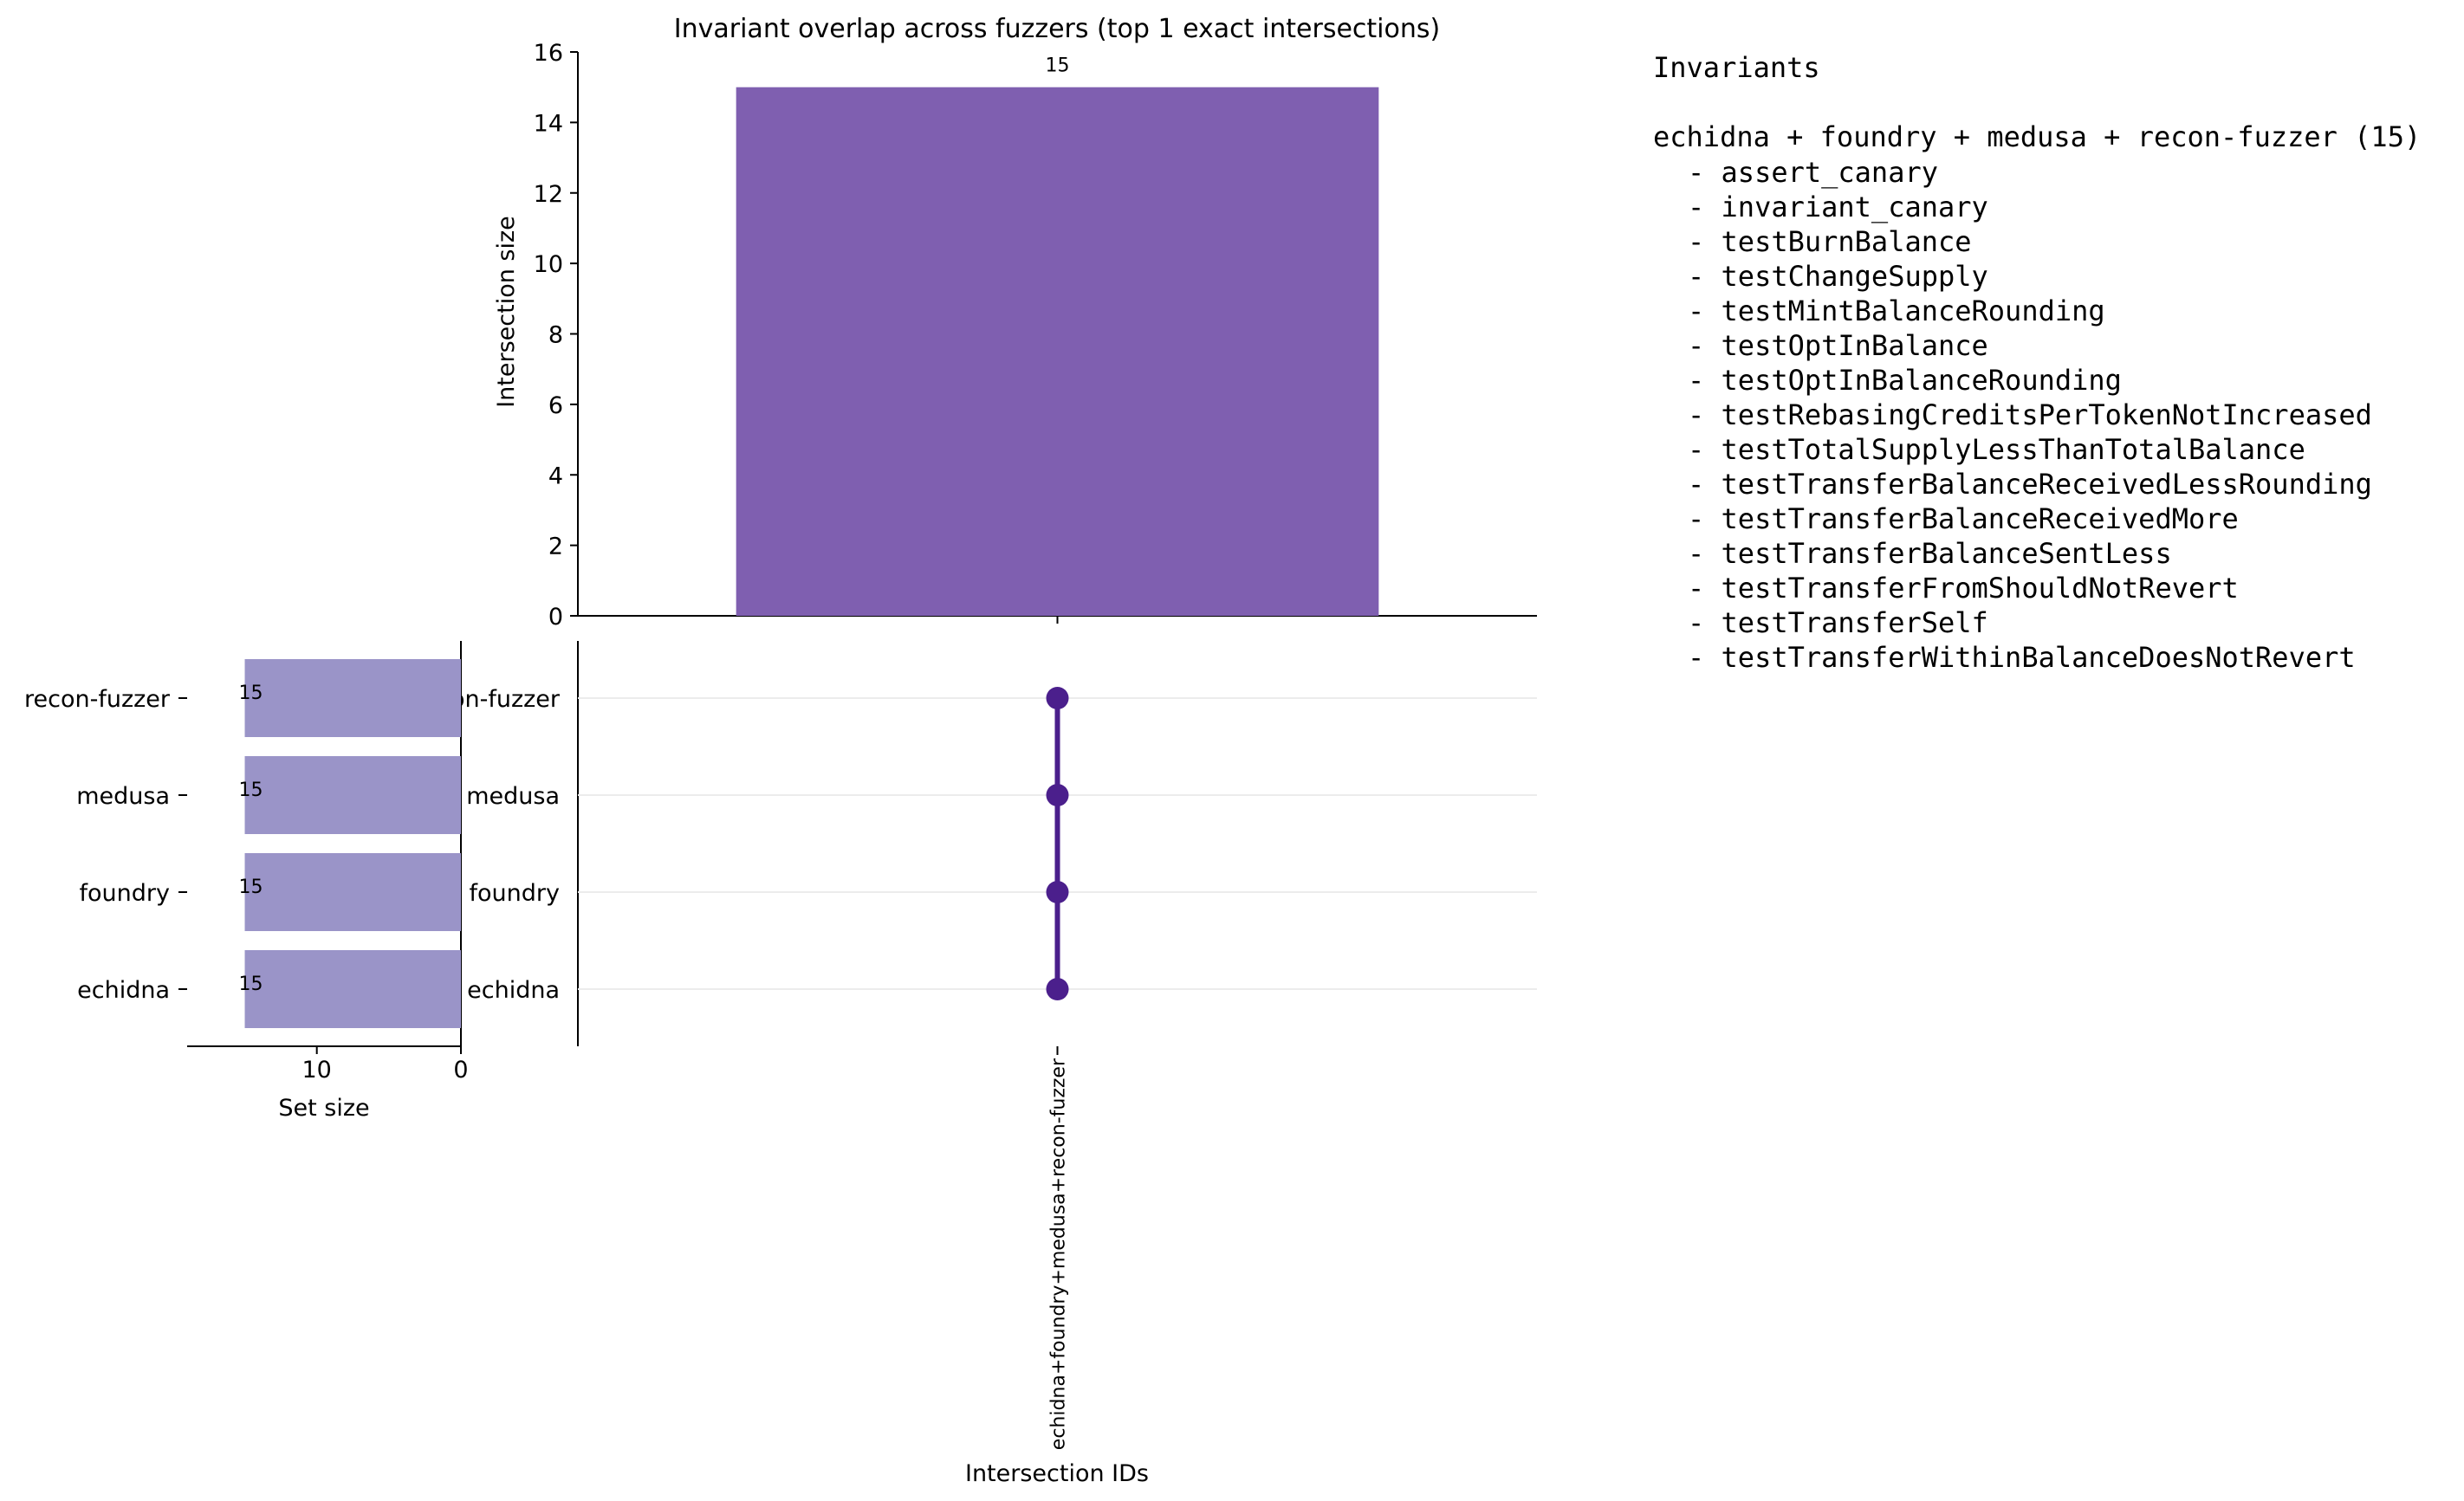 The height and width of the screenshot is (1501, 2464). What do you see at coordinates (555, 405) in the screenshot?
I see `y-tick-label: 6` at bounding box center [555, 405].